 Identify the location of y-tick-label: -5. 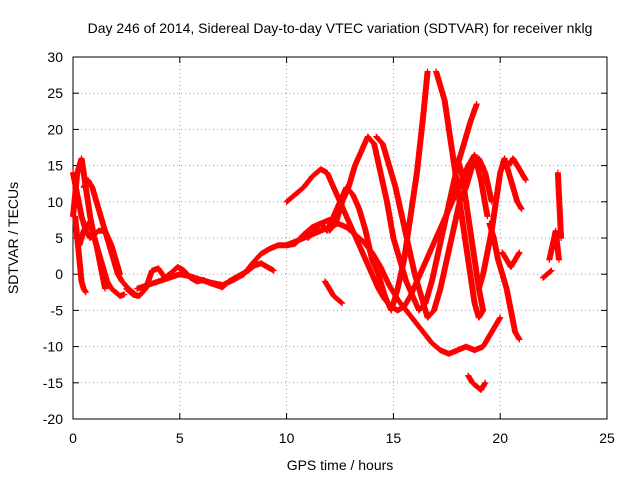
(57, 310).